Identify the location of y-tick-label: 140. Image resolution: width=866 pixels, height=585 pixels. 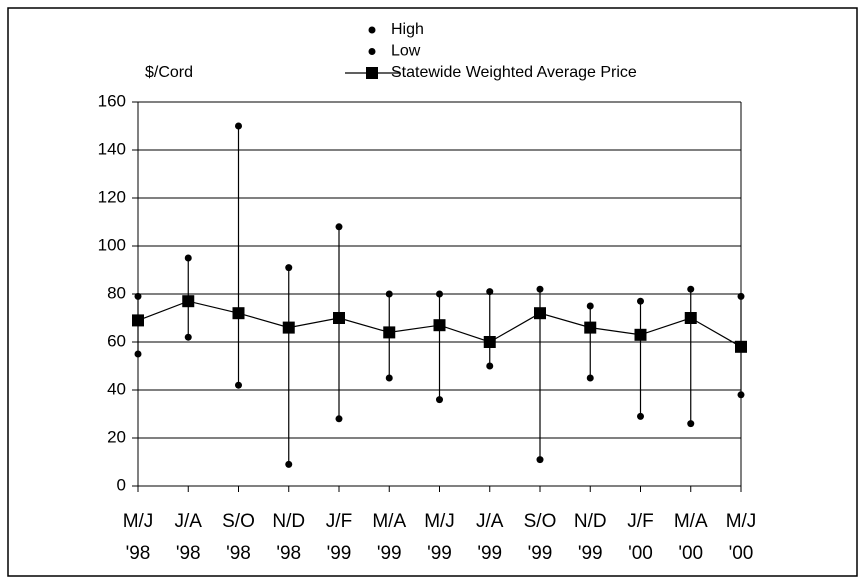
(112, 148).